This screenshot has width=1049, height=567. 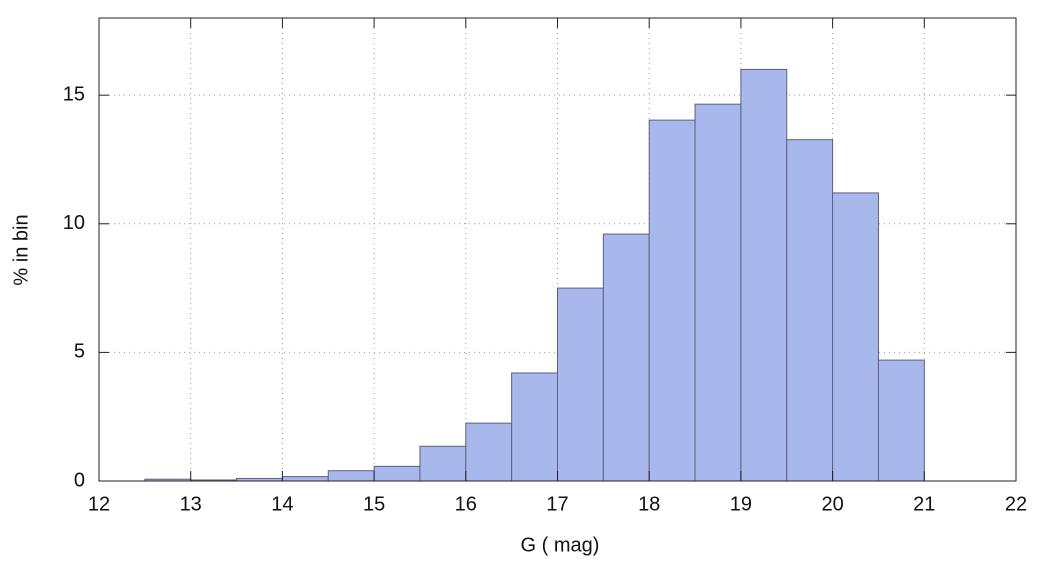 What do you see at coordinates (557, 504) in the screenshot?
I see `x-tick-label: 17` at bounding box center [557, 504].